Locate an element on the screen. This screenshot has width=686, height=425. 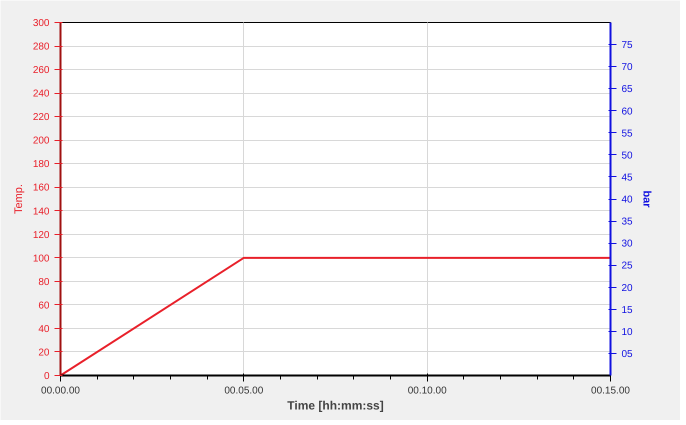
y-tick-label: 180 is located at coordinates (41, 164).